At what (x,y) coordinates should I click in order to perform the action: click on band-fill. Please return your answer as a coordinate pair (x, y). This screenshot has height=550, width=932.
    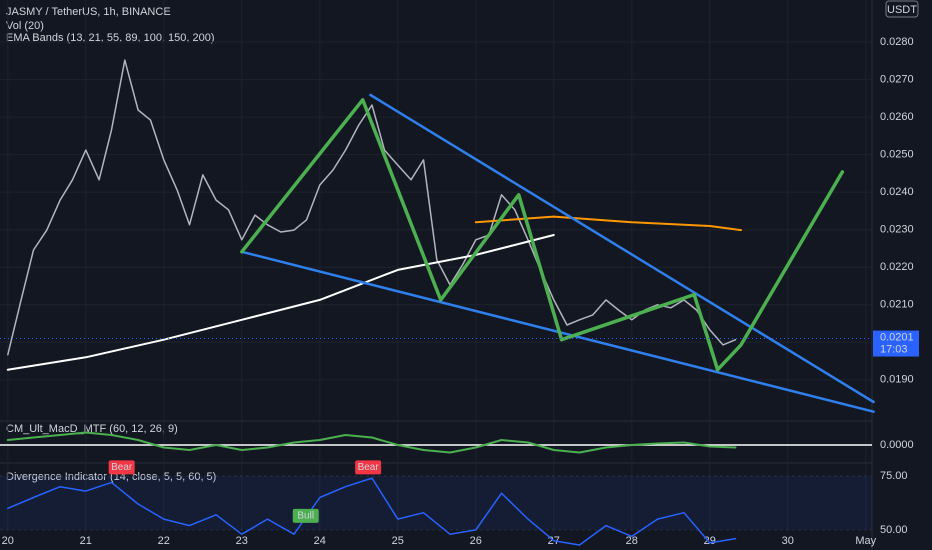
    Looking at the image, I should click on (436, 502).